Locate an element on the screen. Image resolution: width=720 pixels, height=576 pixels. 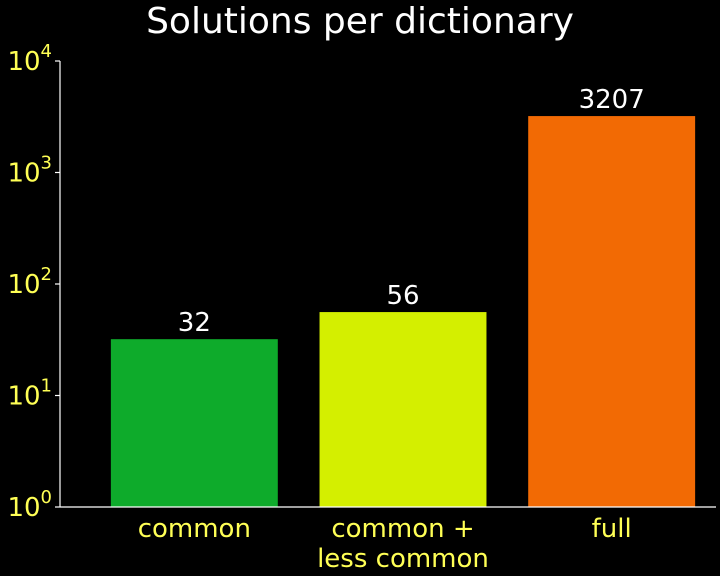
y-tick-label-3: 10³ is located at coordinates (29, 171).